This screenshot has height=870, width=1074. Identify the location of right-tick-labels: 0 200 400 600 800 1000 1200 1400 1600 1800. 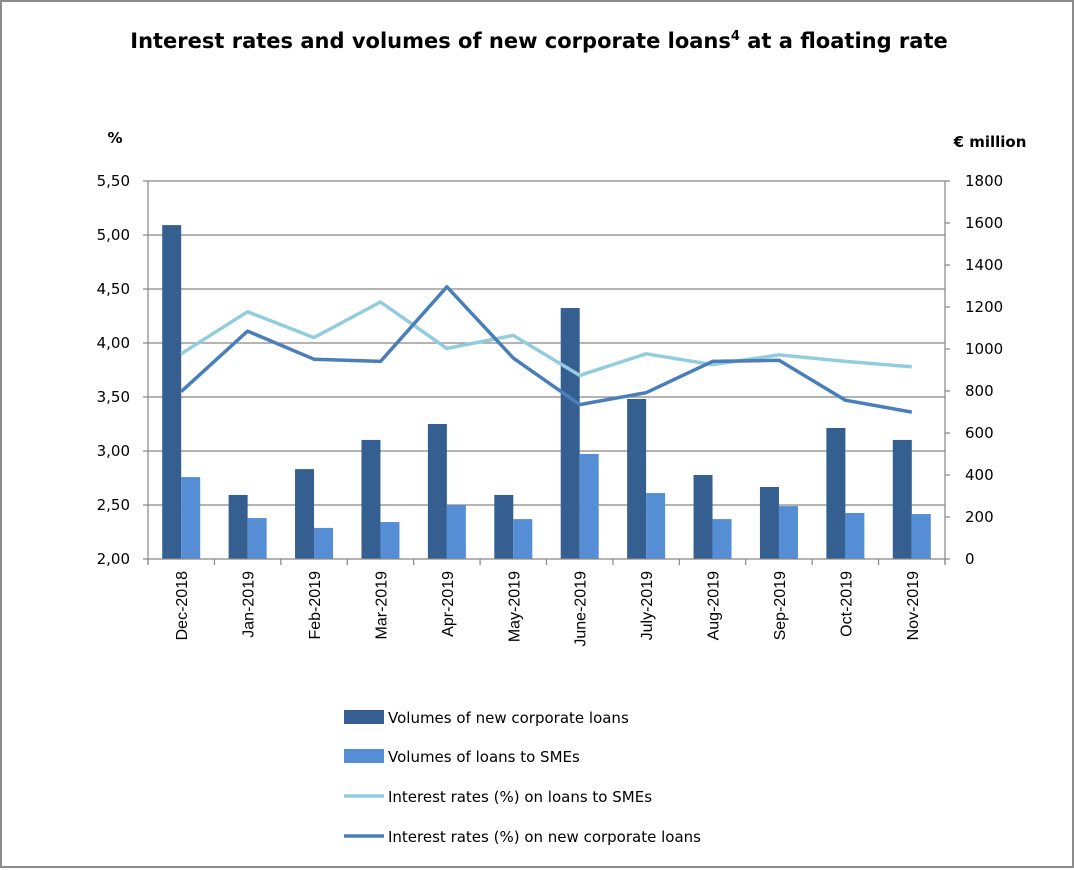
(984, 370).